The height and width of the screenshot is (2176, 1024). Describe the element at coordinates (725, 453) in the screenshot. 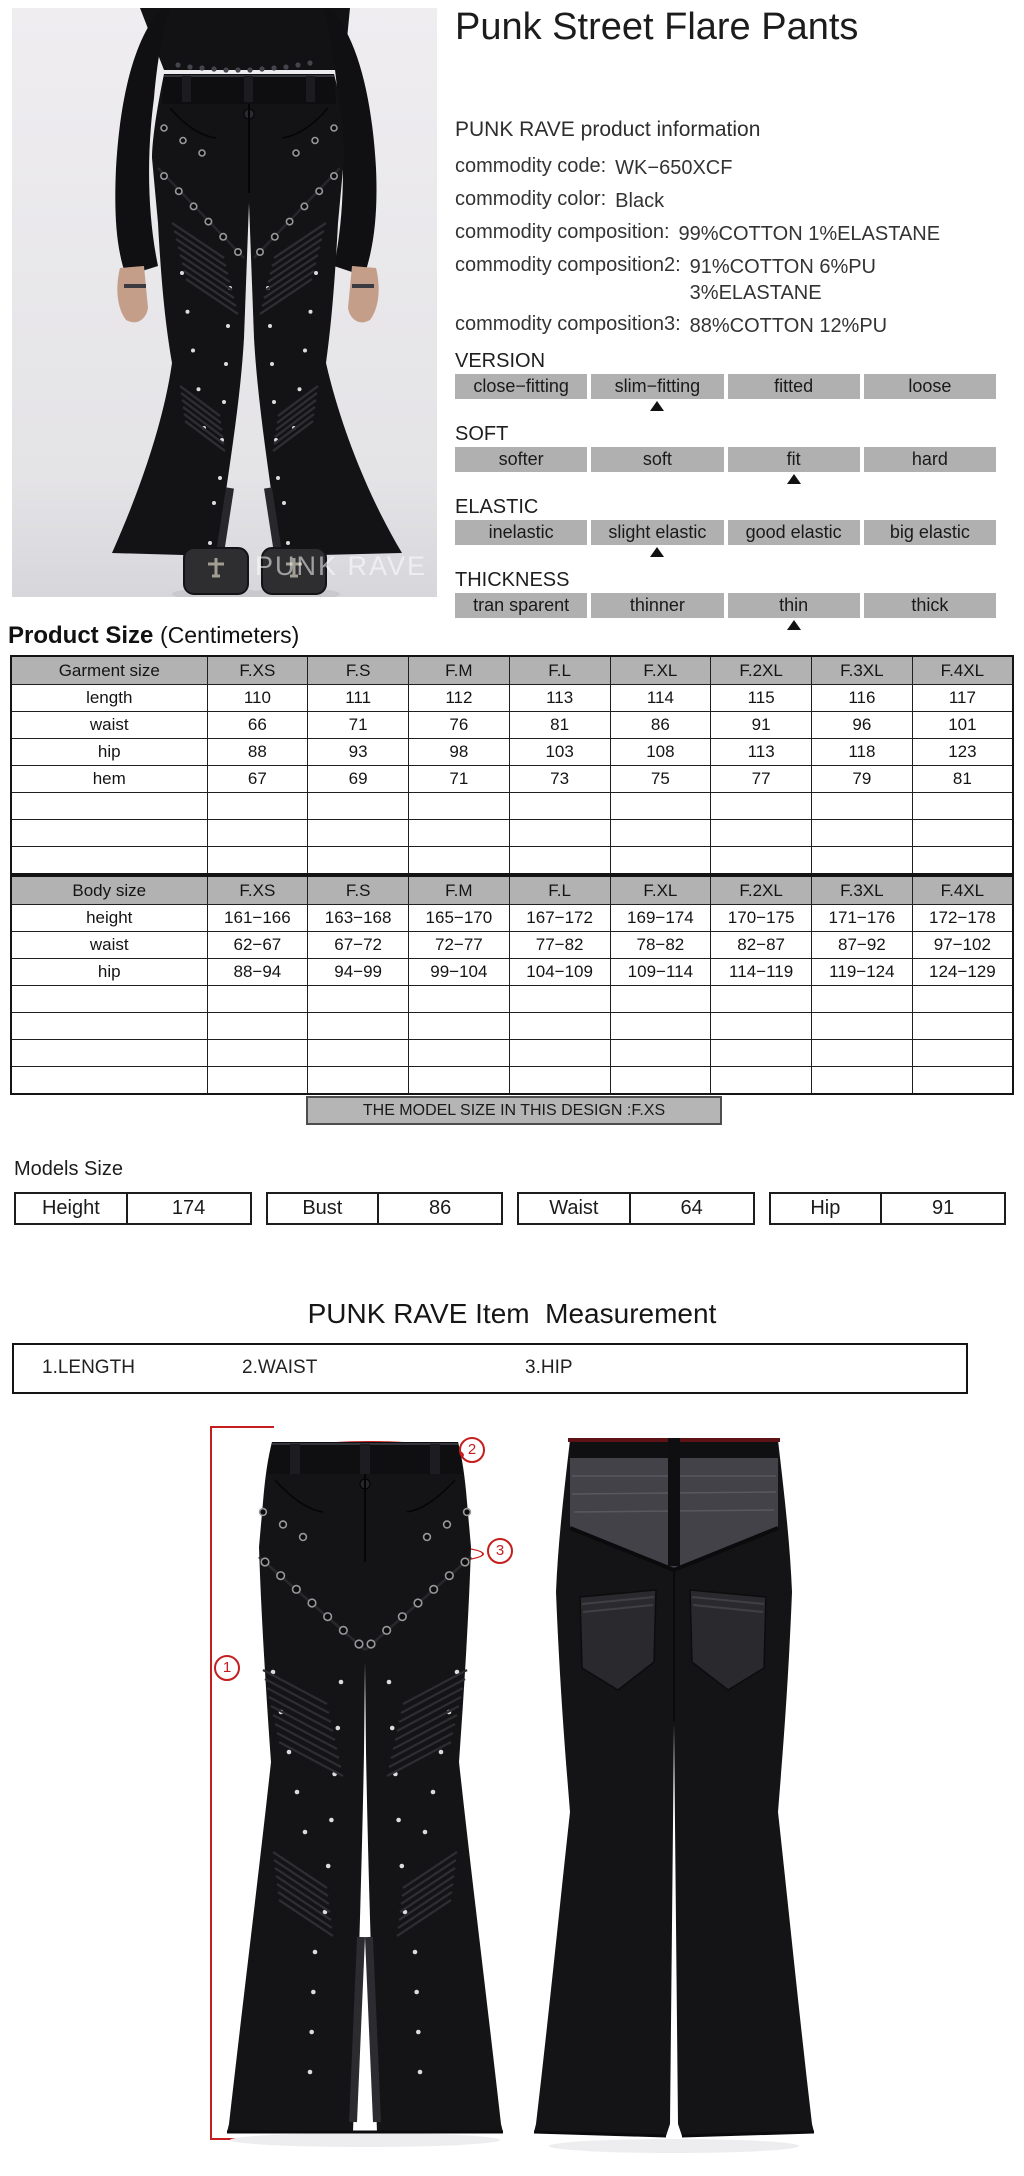

I see `attribute-group-soft: SOFT softer soft fit hard` at that location.